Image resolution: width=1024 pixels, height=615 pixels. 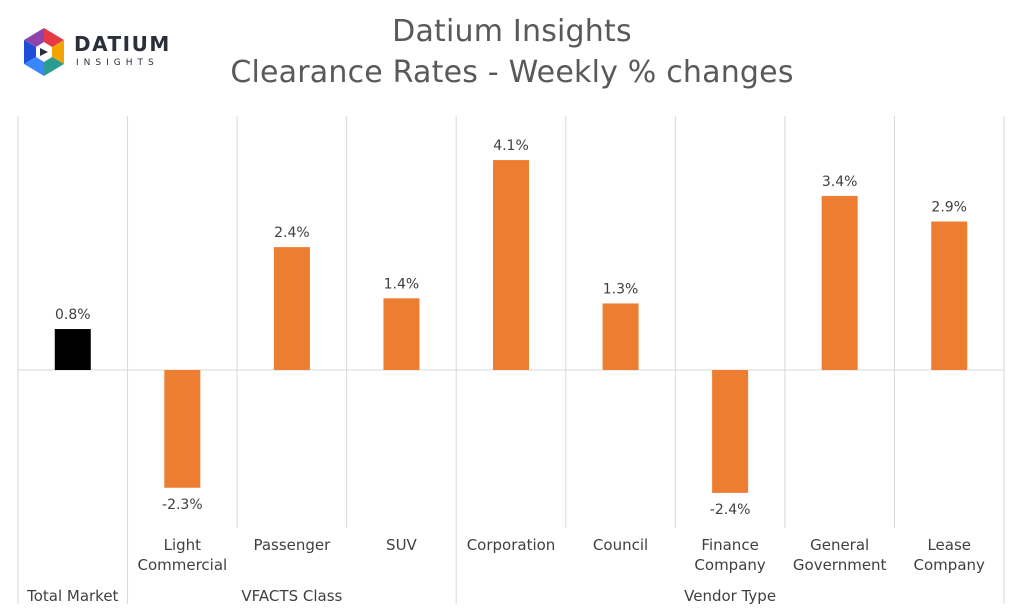 I want to click on data-label: 1.3%, so click(x=621, y=289).